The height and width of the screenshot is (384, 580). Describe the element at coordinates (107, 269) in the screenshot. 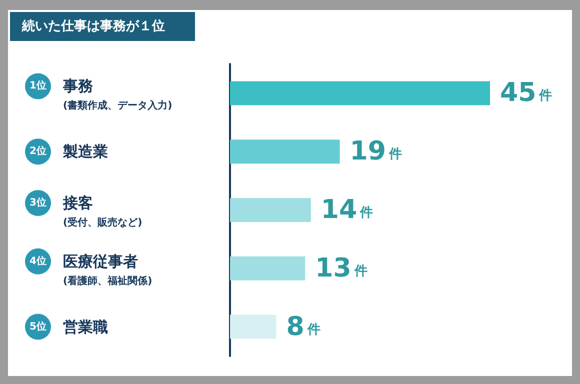

I see `y-tick-label: 医療従事者 (看護師、福祉関係)` at that location.